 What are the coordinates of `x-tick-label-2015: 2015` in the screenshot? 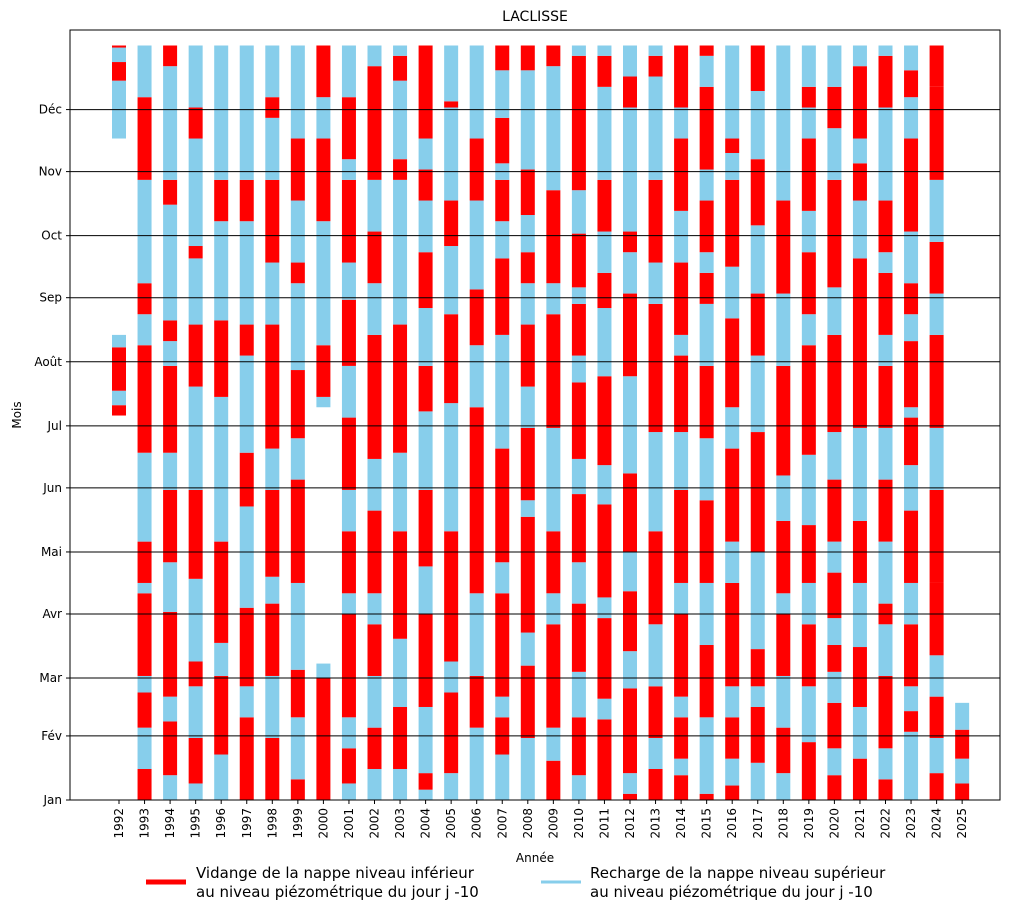 It's located at (707, 823).